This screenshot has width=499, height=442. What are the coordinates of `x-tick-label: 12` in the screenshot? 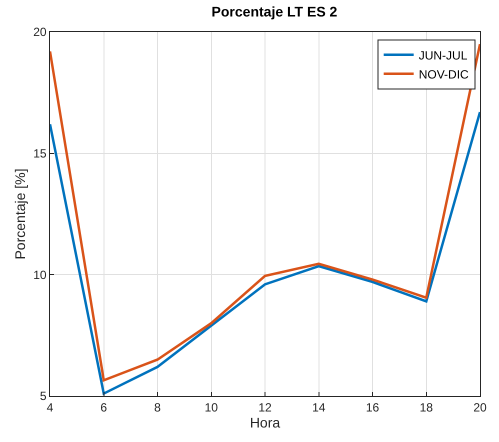 It's located at (265, 407).